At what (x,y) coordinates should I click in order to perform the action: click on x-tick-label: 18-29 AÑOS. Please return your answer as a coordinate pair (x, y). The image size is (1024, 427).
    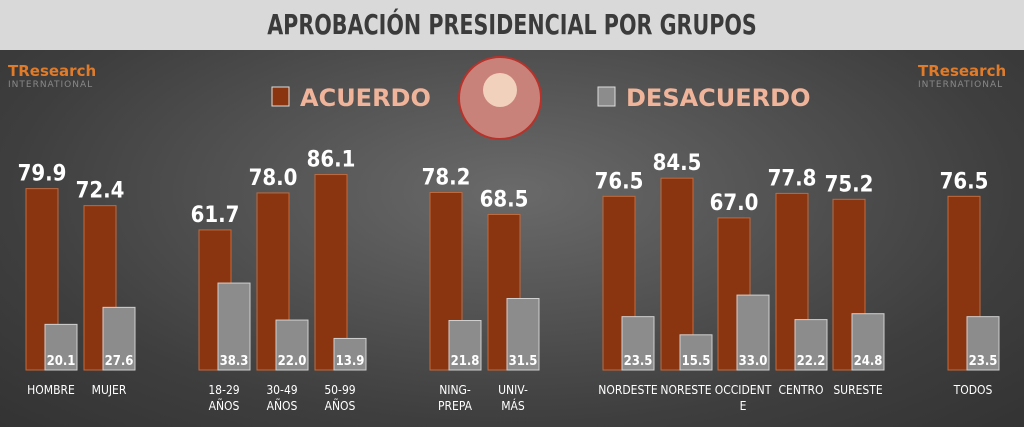
    Looking at the image, I should click on (224, 398).